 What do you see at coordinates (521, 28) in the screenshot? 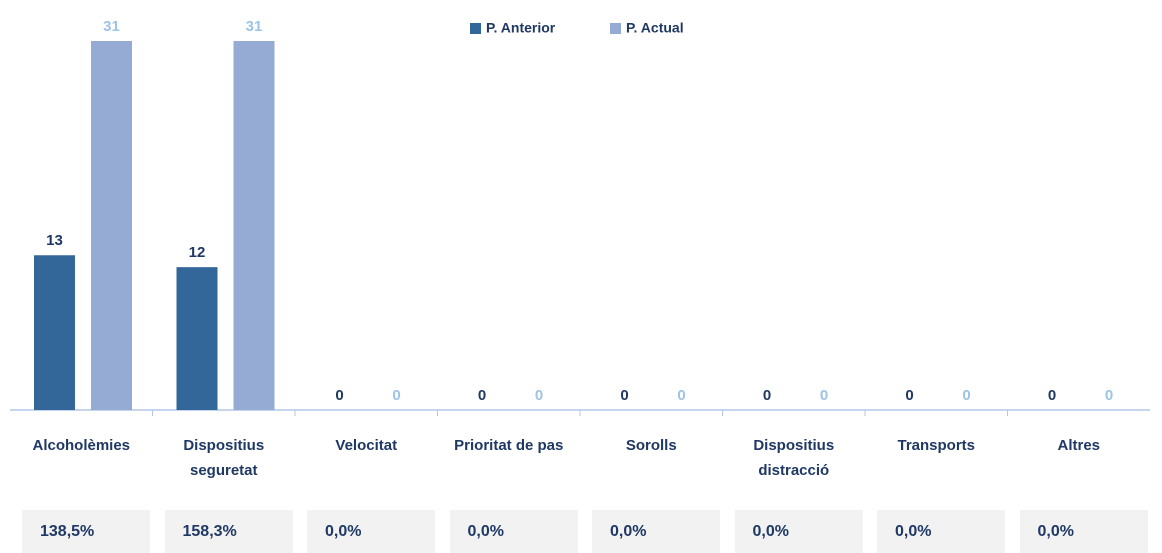
I see `legend-label: P. Anterior` at bounding box center [521, 28].